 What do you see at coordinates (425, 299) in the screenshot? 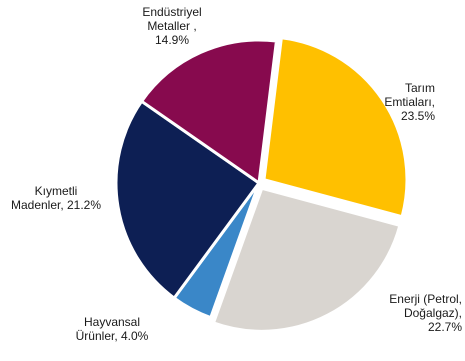
I see `slice-label-line: Enerji (Petrol,` at bounding box center [425, 299].